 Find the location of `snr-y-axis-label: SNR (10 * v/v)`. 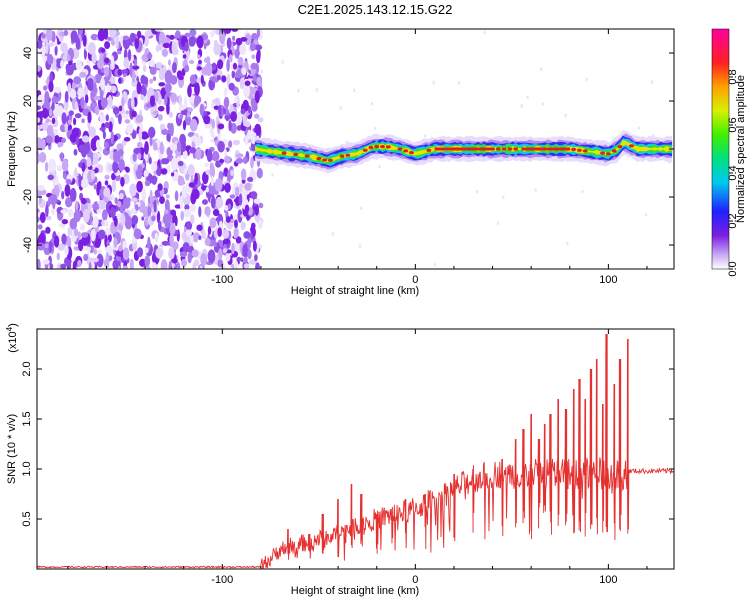

snr-y-axis-label: SNR (10 * v/v) is located at coordinates (12, 449).